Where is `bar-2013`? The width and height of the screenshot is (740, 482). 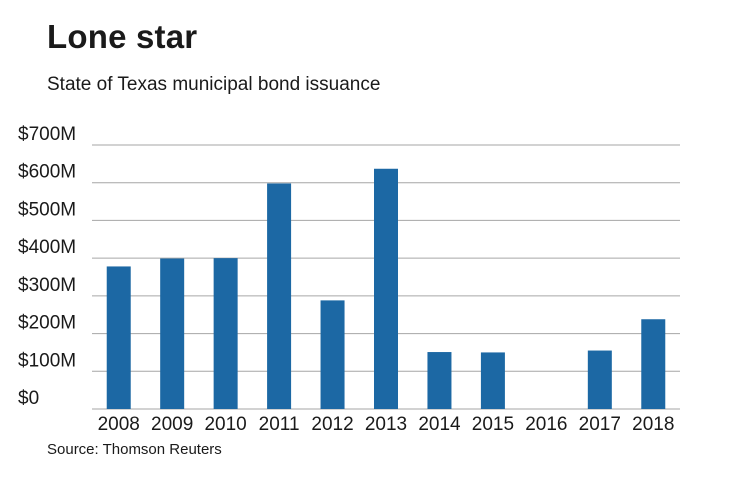 bar-2013 is located at coordinates (386, 288).